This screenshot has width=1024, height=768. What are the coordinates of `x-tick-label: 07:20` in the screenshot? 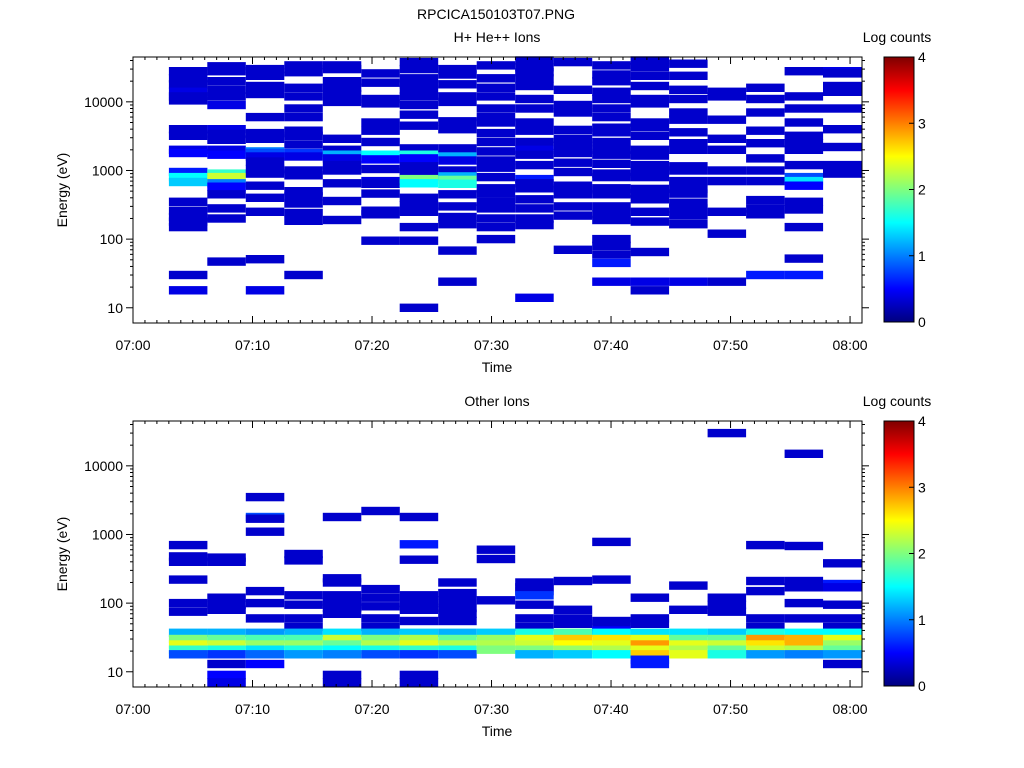 It's located at (371, 709).